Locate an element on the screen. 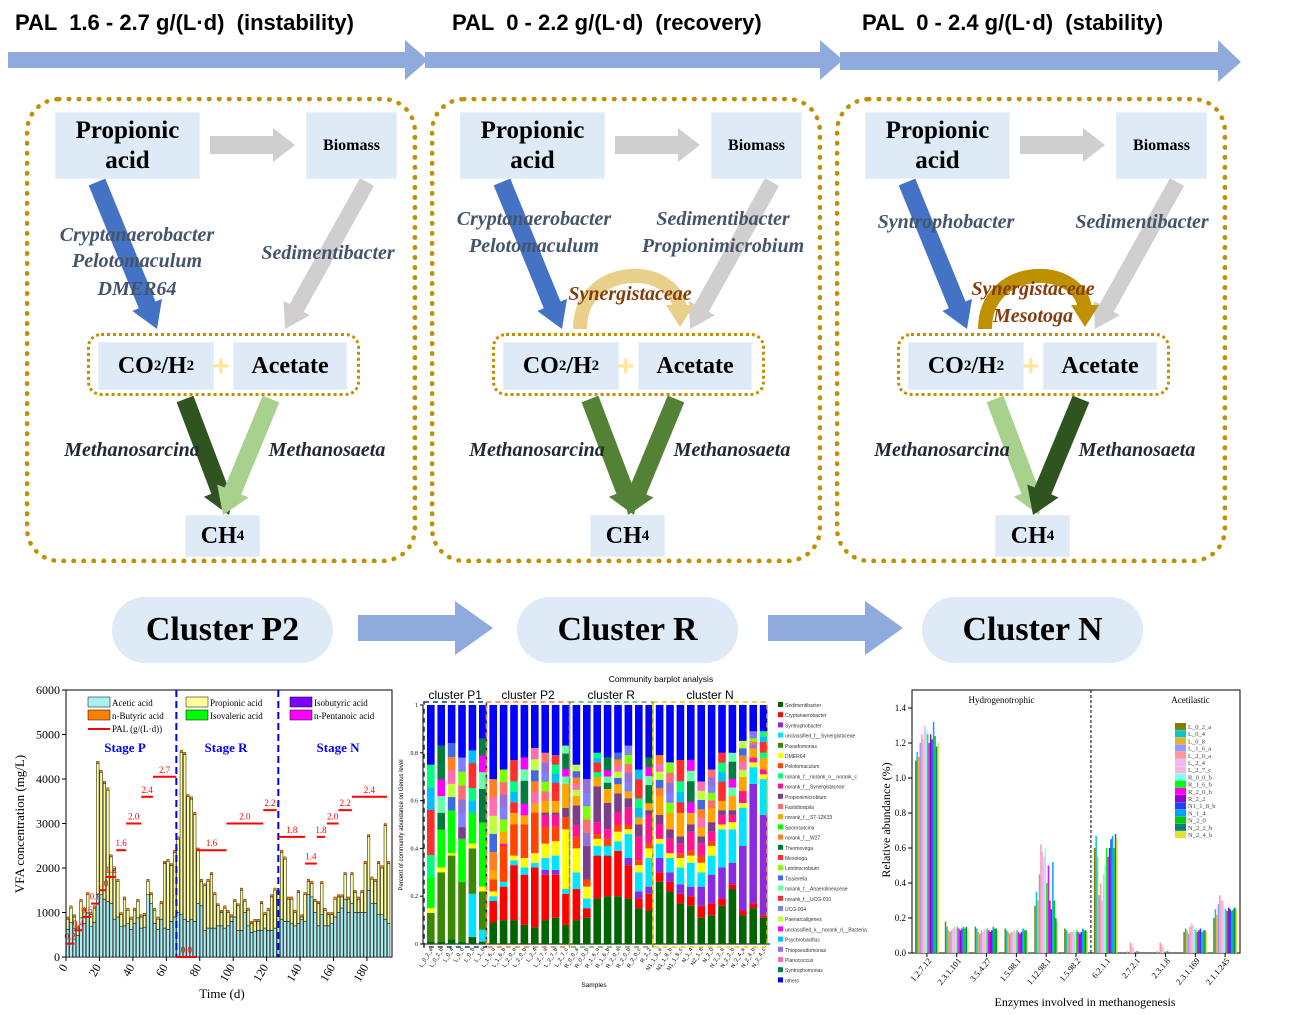  pal-label: 2.4 is located at coordinates (370, 790).